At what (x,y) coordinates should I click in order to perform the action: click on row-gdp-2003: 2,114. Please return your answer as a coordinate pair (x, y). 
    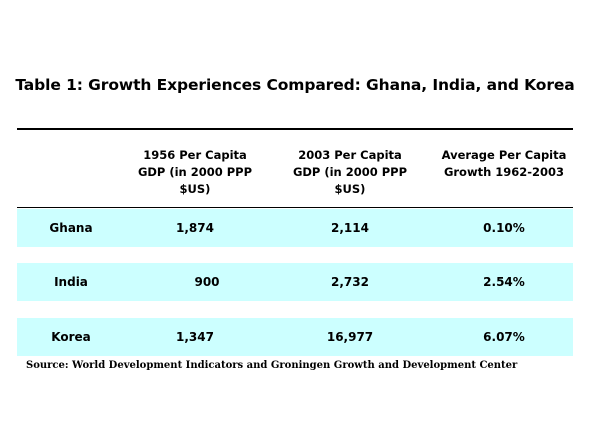
    Looking at the image, I should click on (350, 228).